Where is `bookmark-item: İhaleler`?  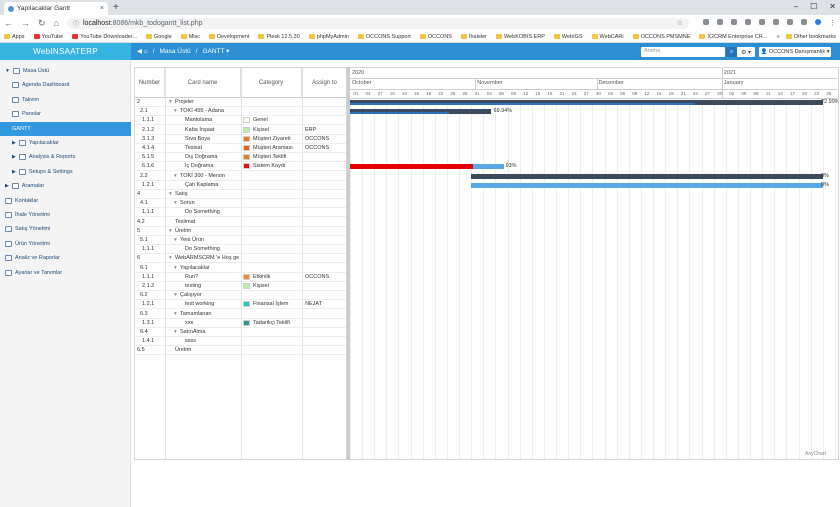 bookmark-item: İhaleler is located at coordinates (473, 37).